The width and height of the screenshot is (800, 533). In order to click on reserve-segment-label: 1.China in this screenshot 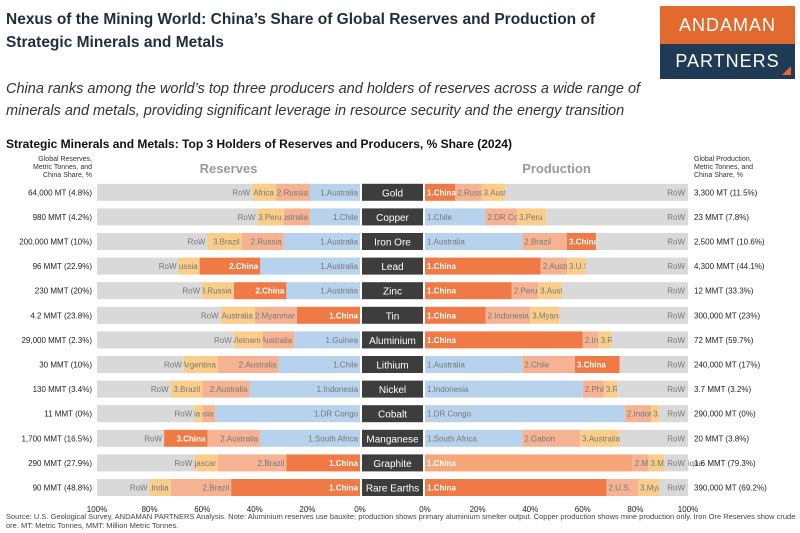, I will do `click(343, 315)`.